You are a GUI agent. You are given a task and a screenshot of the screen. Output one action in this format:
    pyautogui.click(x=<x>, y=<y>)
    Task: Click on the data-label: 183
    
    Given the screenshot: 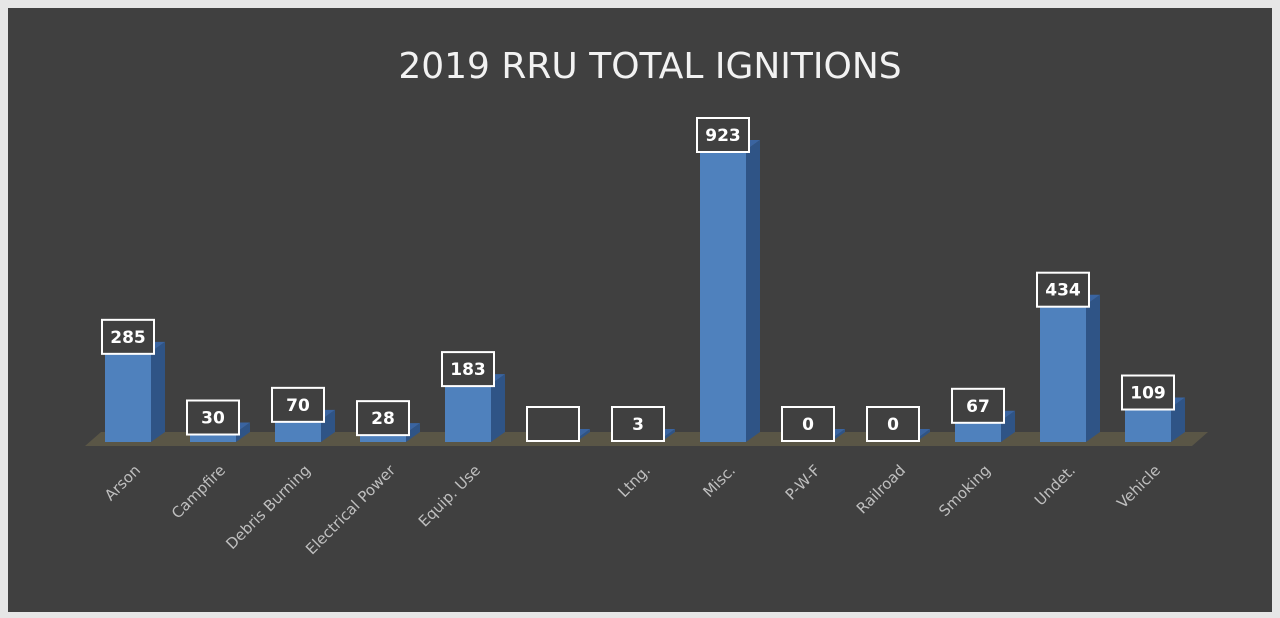 What is the action you would take?
    pyautogui.click(x=468, y=370)
    